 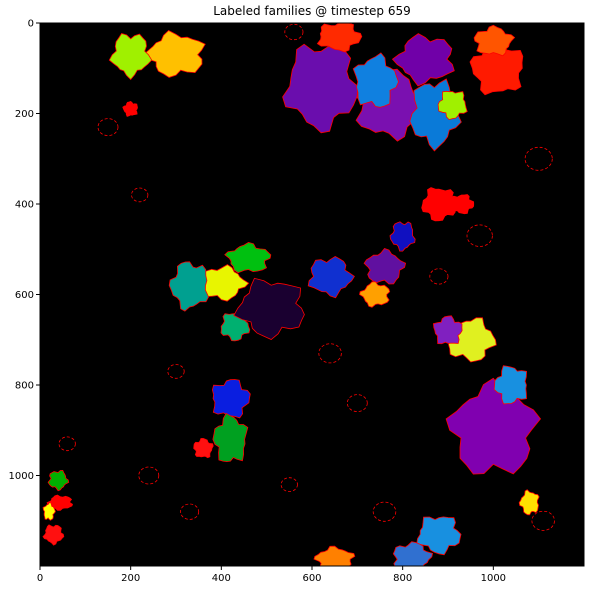 What do you see at coordinates (312, 11) in the screenshot?
I see `chart-title: Labeled families @ timestep 659` at bounding box center [312, 11].